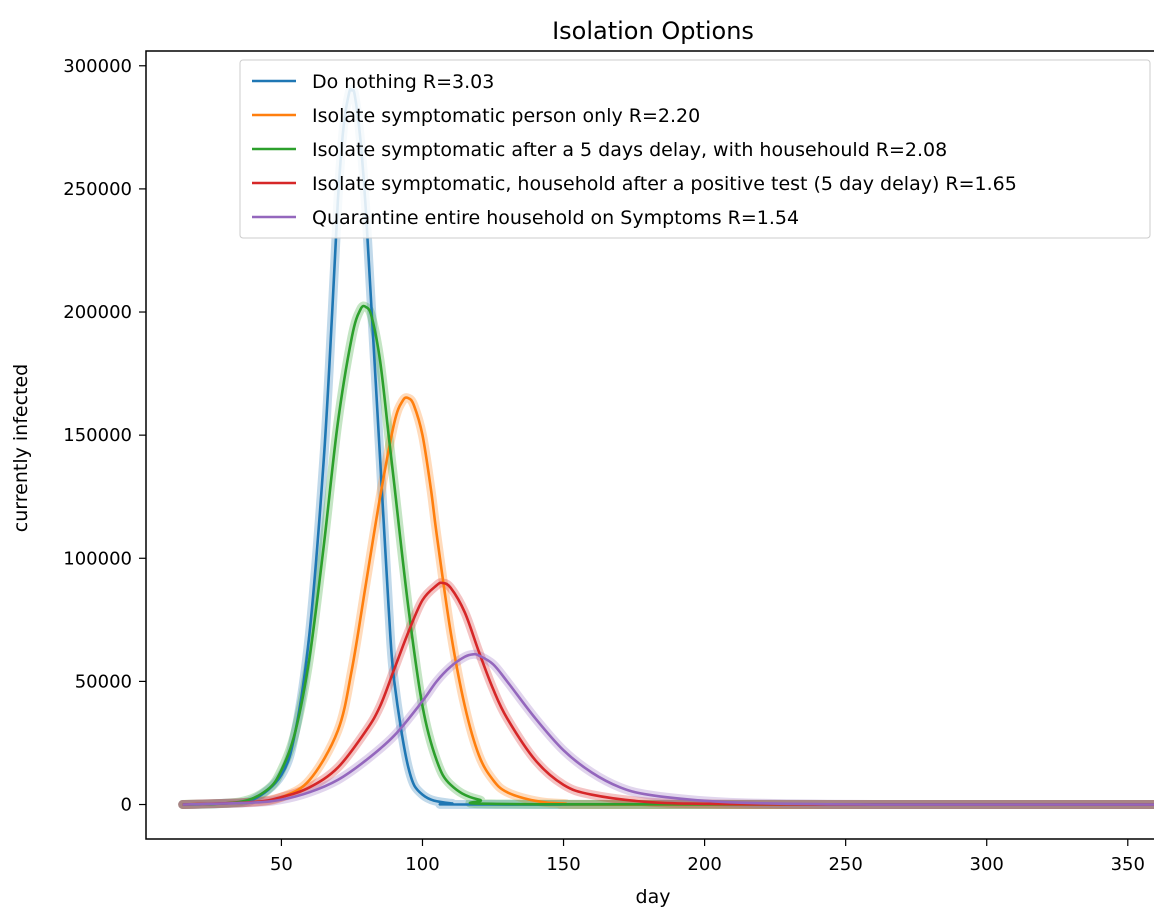 This screenshot has width=1154, height=907. What do you see at coordinates (704, 864) in the screenshot?
I see `x-tick-label: 200` at bounding box center [704, 864].